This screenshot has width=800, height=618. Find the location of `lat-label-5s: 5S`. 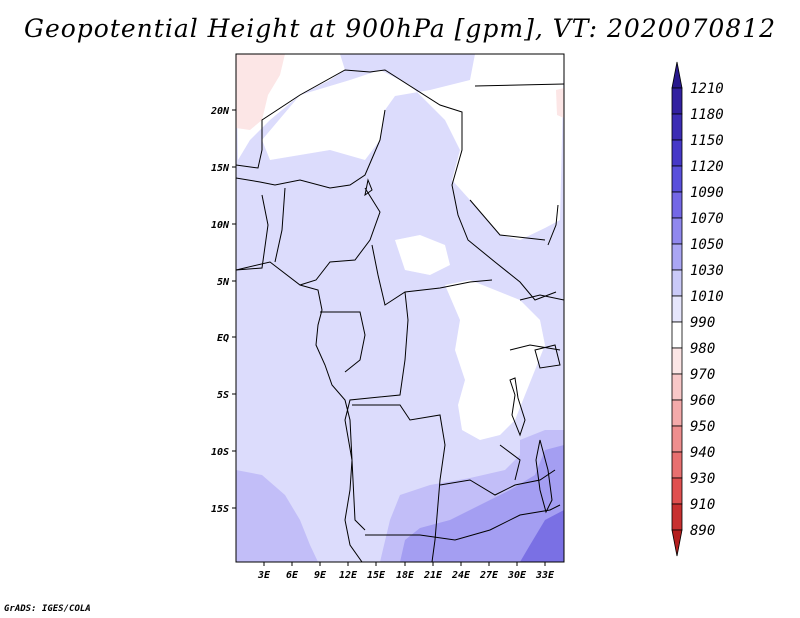

lat-label-5s: 5S is located at coordinates (223, 395).